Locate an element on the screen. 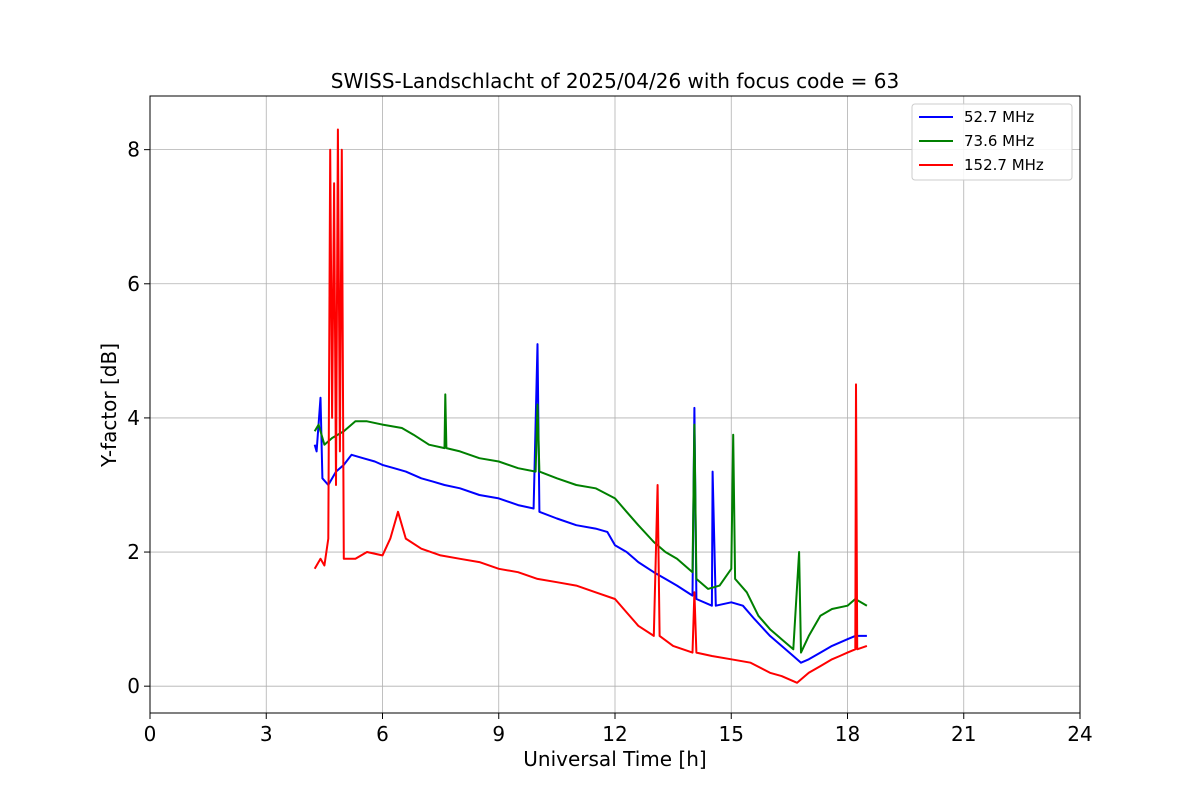 This screenshot has height=800, width=1200. y-tick-label: 2 is located at coordinates (133, 552).